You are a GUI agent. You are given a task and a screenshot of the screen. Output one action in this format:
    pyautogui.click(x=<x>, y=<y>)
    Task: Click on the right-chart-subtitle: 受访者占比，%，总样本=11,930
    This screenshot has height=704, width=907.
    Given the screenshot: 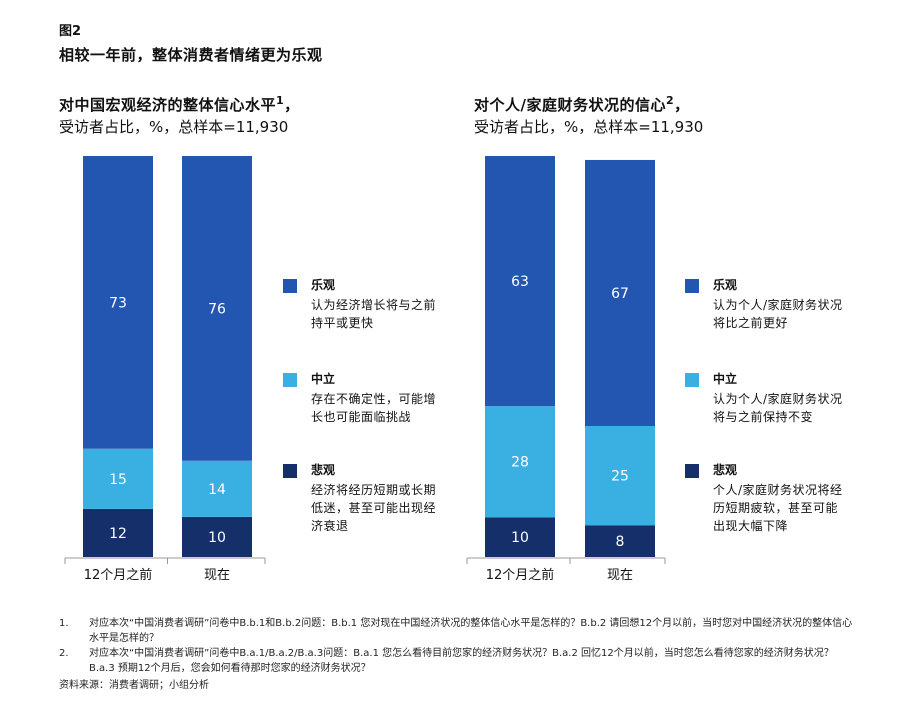 What is the action you would take?
    pyautogui.click(x=589, y=127)
    